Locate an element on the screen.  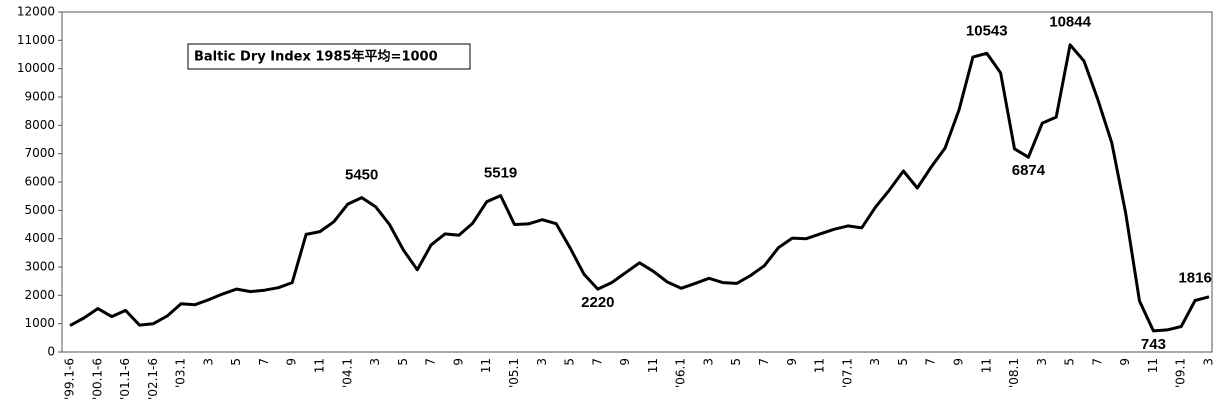
y-tick-label: 11000 is located at coordinates (36, 40).